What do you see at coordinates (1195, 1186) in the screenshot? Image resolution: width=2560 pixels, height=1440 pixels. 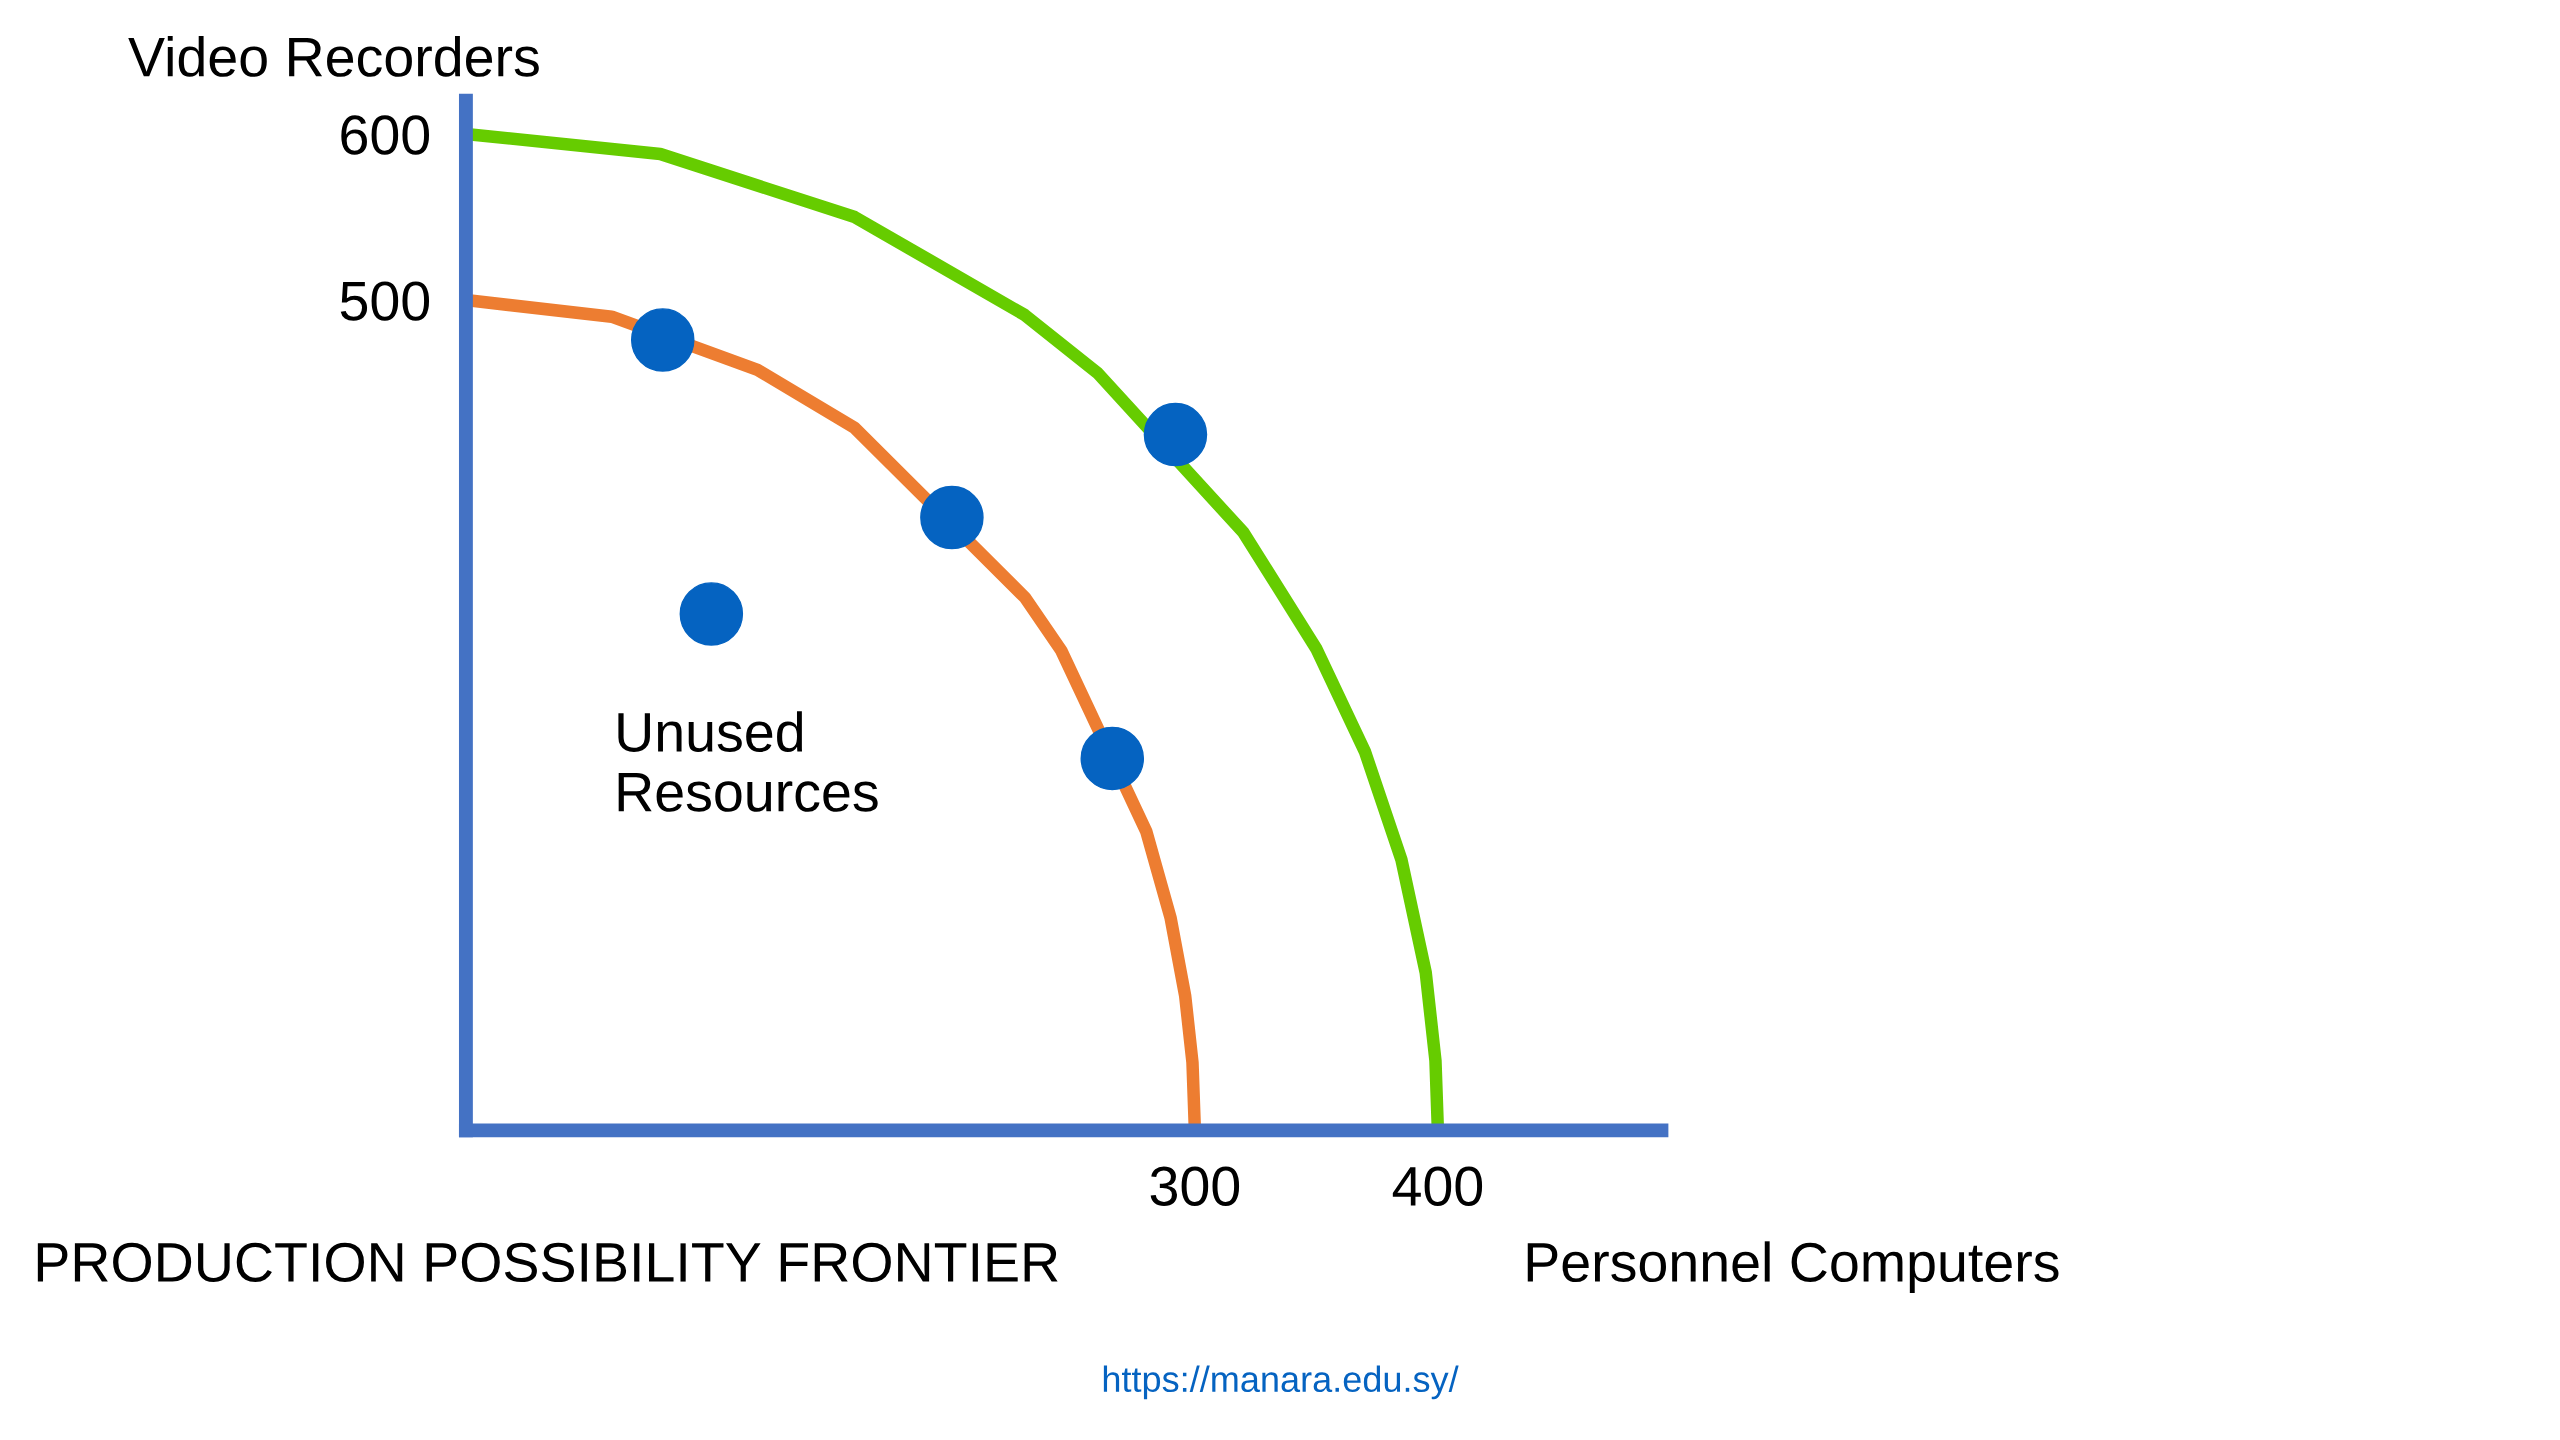 I see `x-tick-label: 300` at bounding box center [1195, 1186].